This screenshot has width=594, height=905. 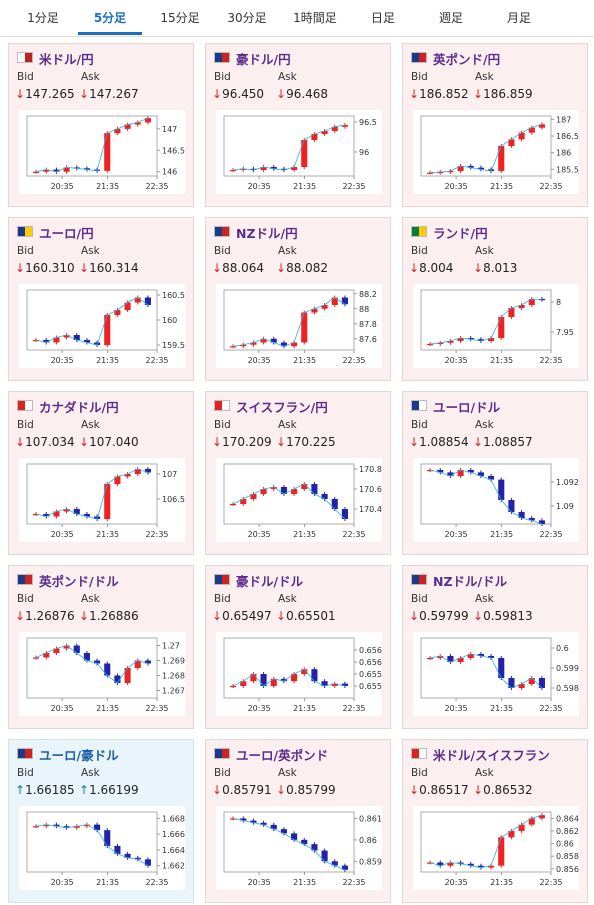 I want to click on ask-value: ↓107.040, so click(x=109, y=442).